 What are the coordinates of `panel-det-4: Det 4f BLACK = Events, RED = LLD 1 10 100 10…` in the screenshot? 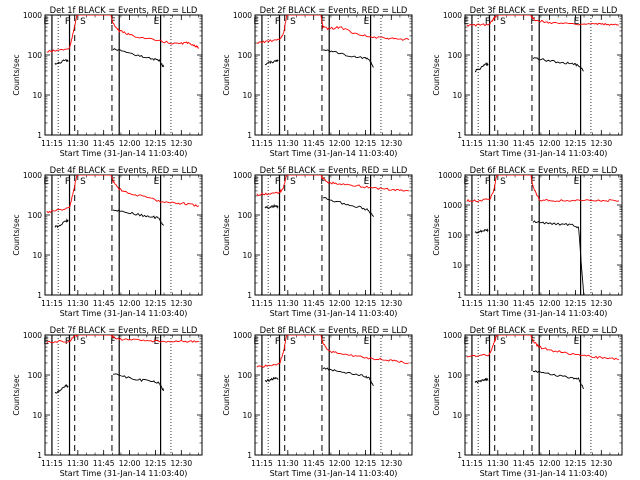 It's located at (107, 241).